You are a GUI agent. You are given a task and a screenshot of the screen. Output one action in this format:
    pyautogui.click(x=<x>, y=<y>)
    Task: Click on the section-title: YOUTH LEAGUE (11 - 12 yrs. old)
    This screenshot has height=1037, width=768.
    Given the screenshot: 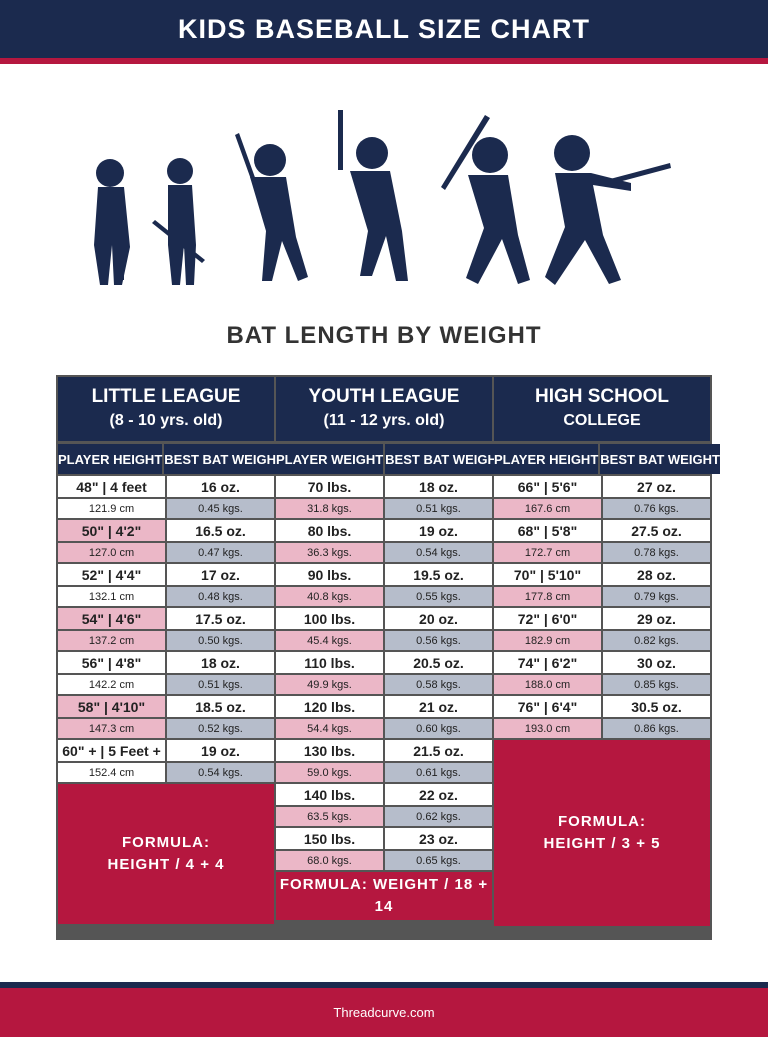 What is the action you would take?
    pyautogui.click(x=384, y=409)
    